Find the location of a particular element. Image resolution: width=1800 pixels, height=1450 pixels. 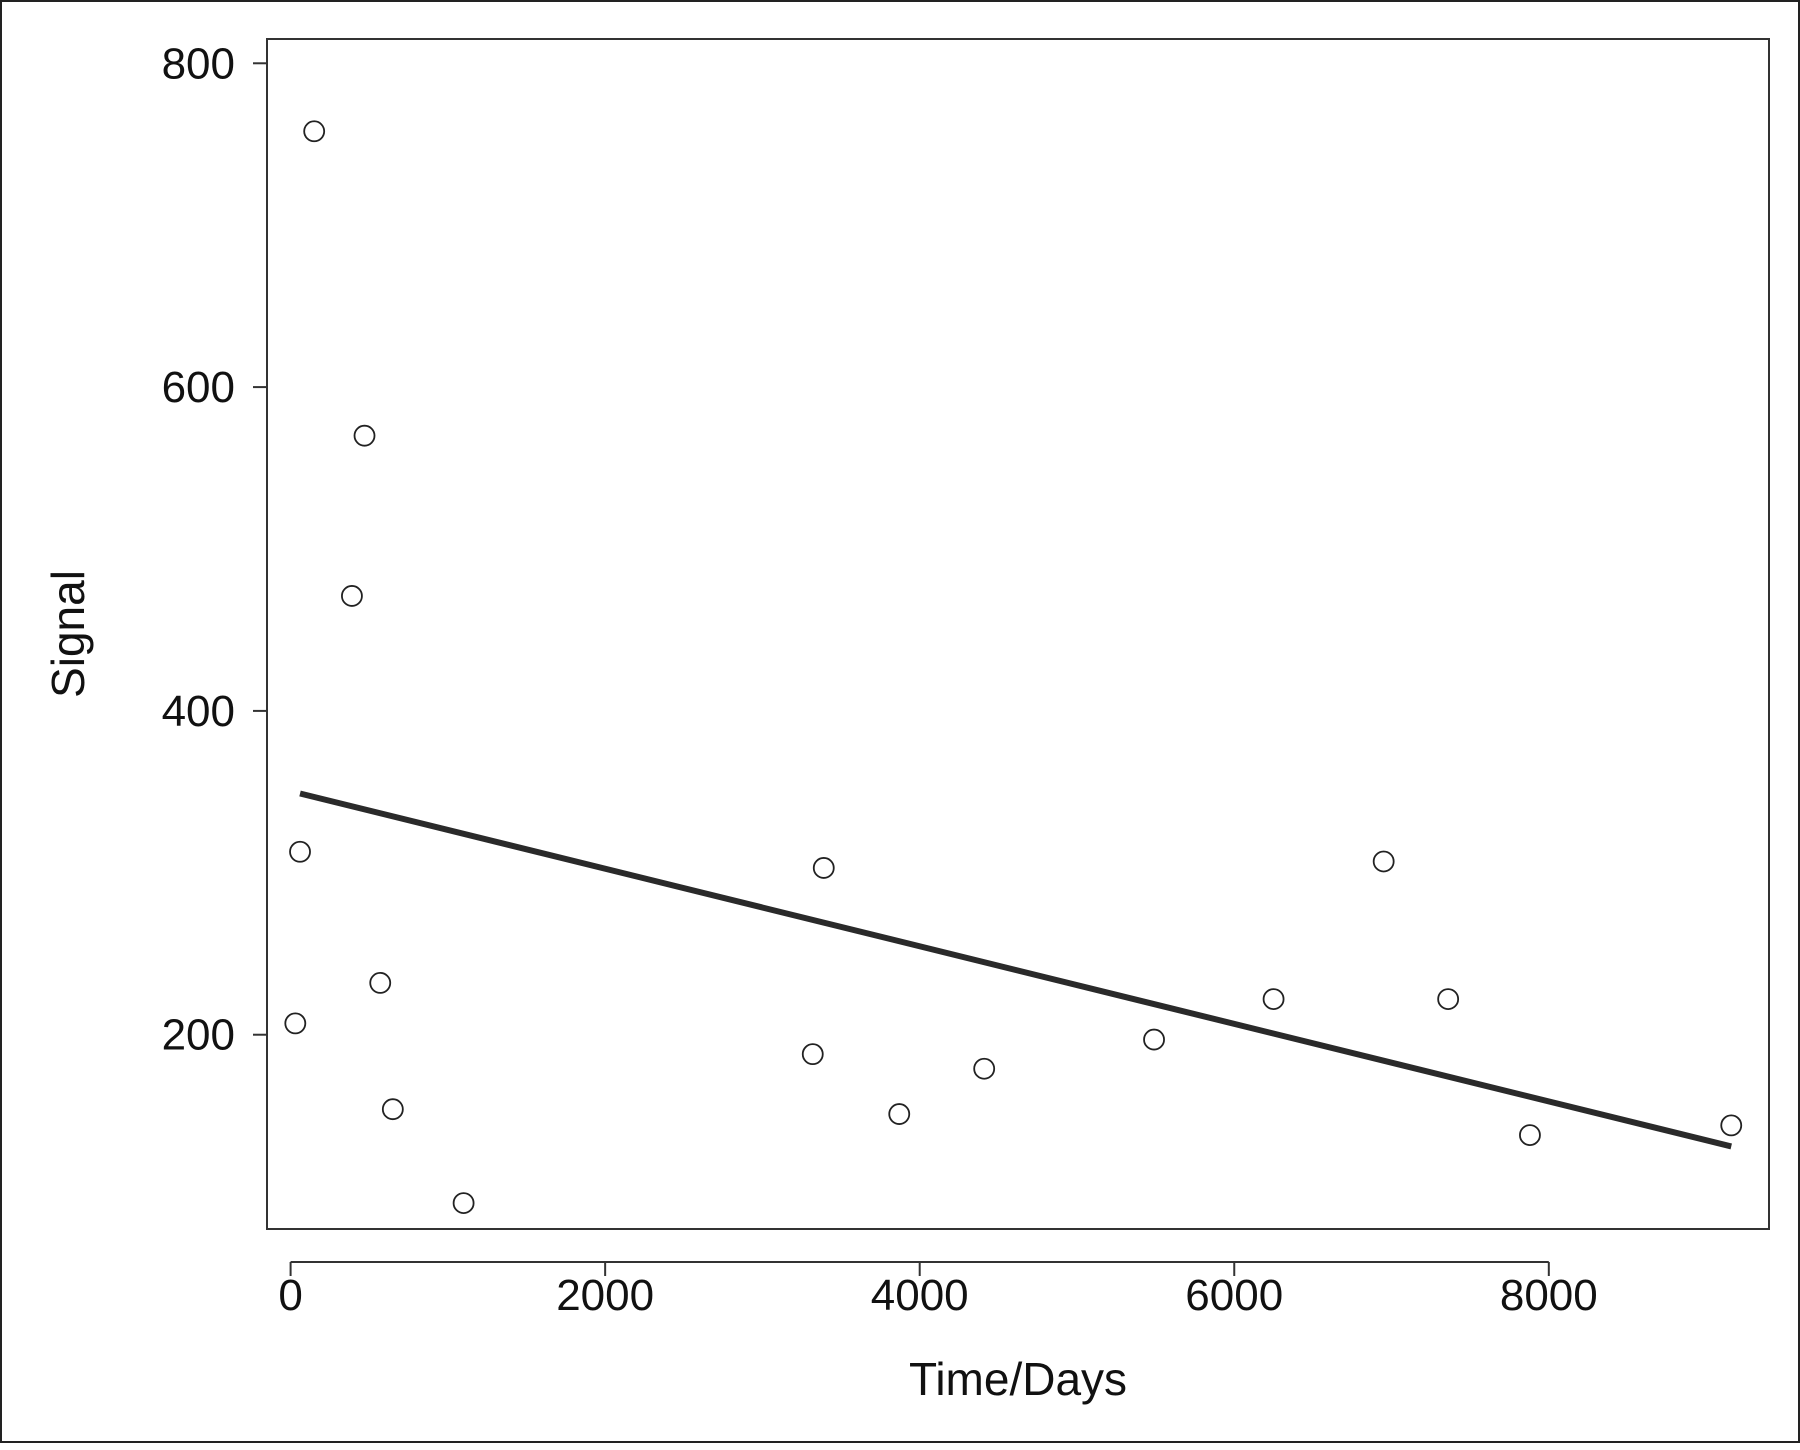

y-tick-label: 200 is located at coordinates (198, 1035).